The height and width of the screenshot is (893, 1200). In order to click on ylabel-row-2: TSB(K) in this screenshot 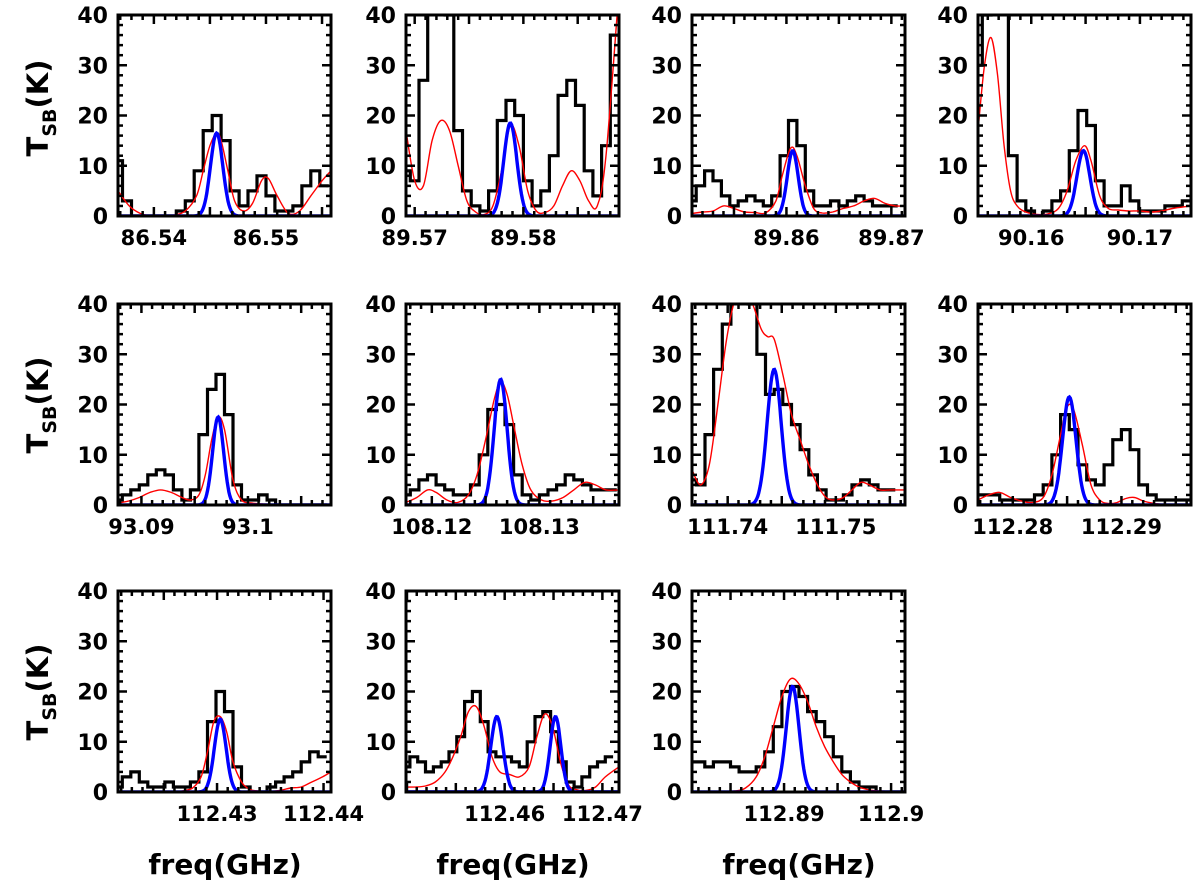, I will do `click(41, 405)`.